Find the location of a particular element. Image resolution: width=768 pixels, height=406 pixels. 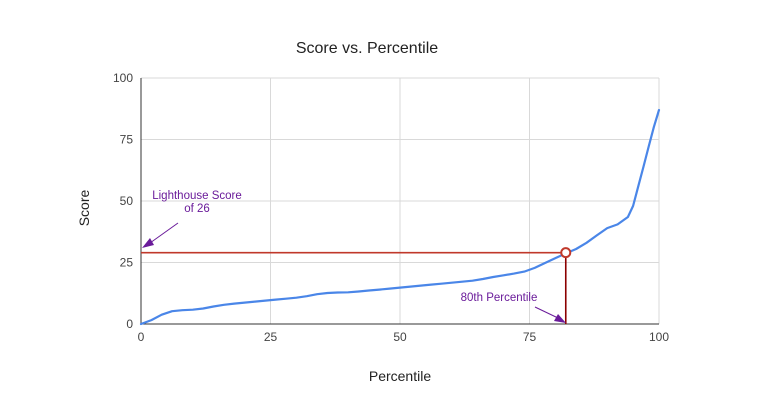

percentile-label: 80th Percentile is located at coordinates (499, 298).